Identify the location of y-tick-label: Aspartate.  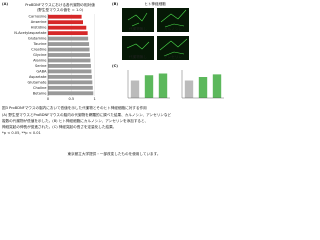
(38, 77).